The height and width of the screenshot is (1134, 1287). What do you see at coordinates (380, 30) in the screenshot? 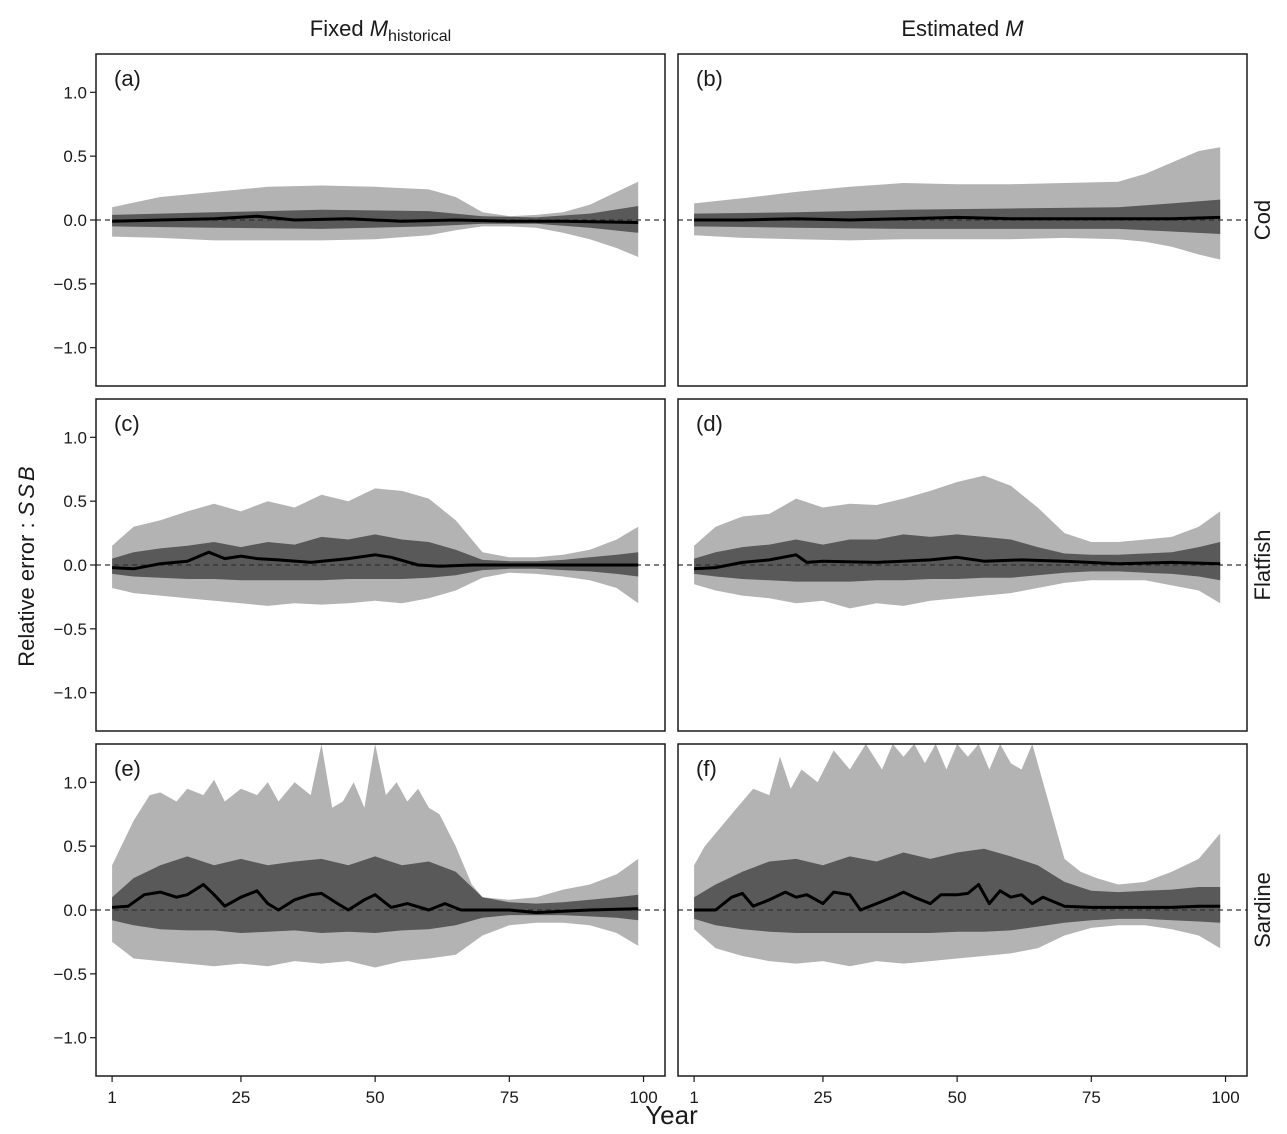
I see `column-title-fixed: Fixed Mhistorical` at bounding box center [380, 30].